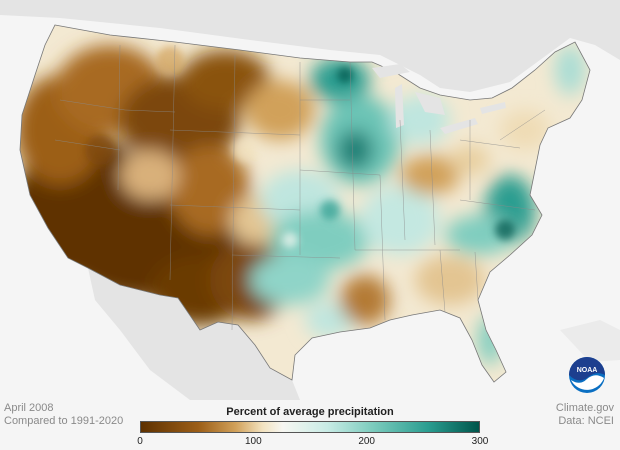 Image resolution: width=620 pixels, height=450 pixels. Describe the element at coordinates (587, 370) in the screenshot. I see `noaa-logo-text: NOAA` at that location.